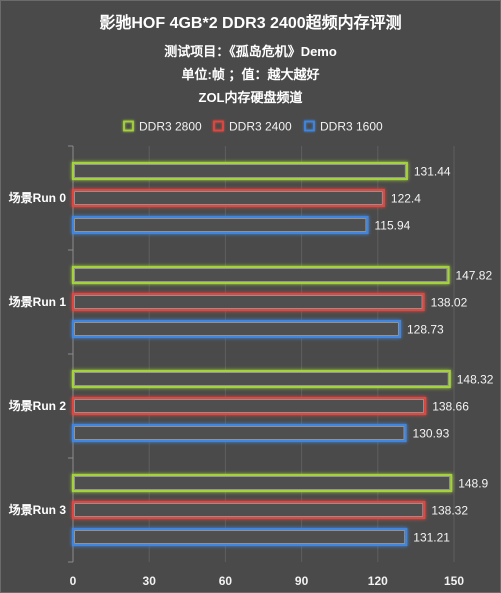  Describe the element at coordinates (392, 226) in the screenshot. I see `value-label-ddr3-1600-run-0: 115.94` at that location.